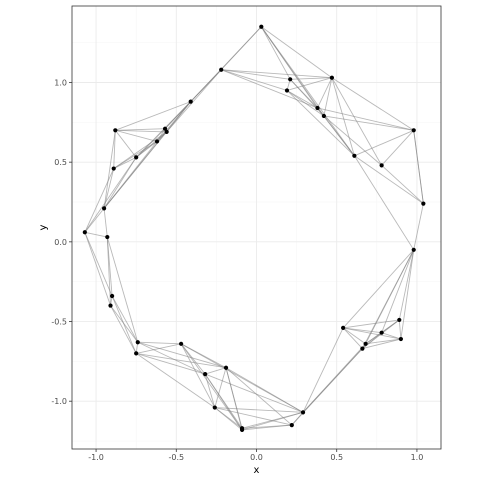 Image resolution: width=480 pixels, height=480 pixels. I want to click on y-tick-label: 0.0, so click(60, 242).